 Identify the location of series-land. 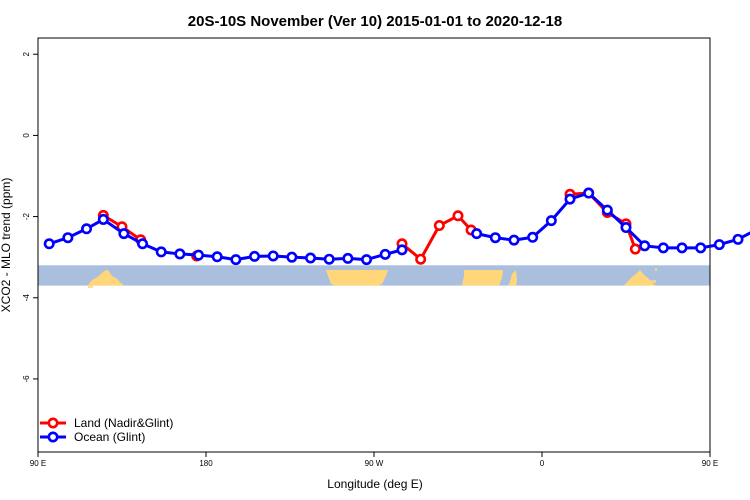
(369, 226).